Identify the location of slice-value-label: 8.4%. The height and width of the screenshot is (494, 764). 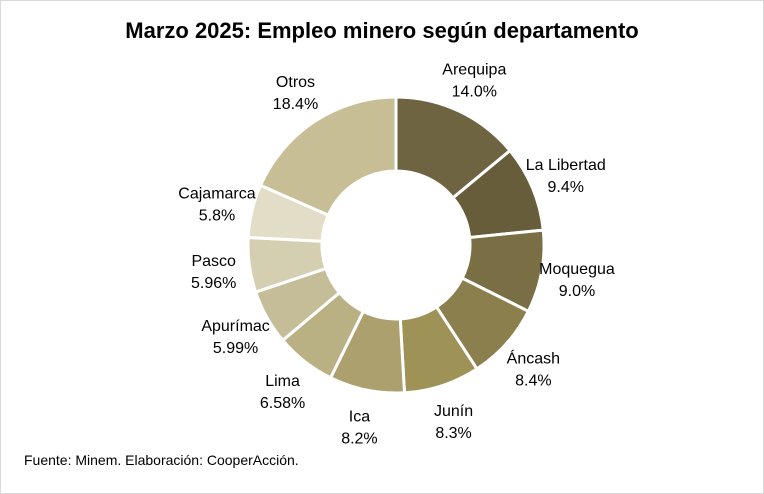
(533, 380).